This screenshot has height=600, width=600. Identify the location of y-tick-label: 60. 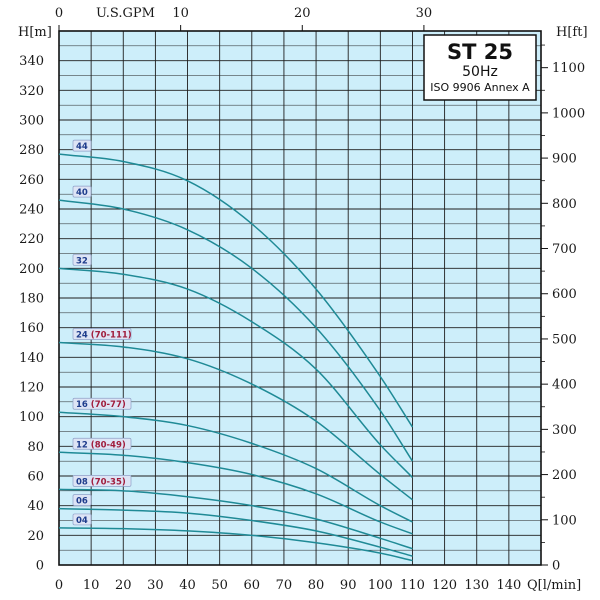
(35, 477).